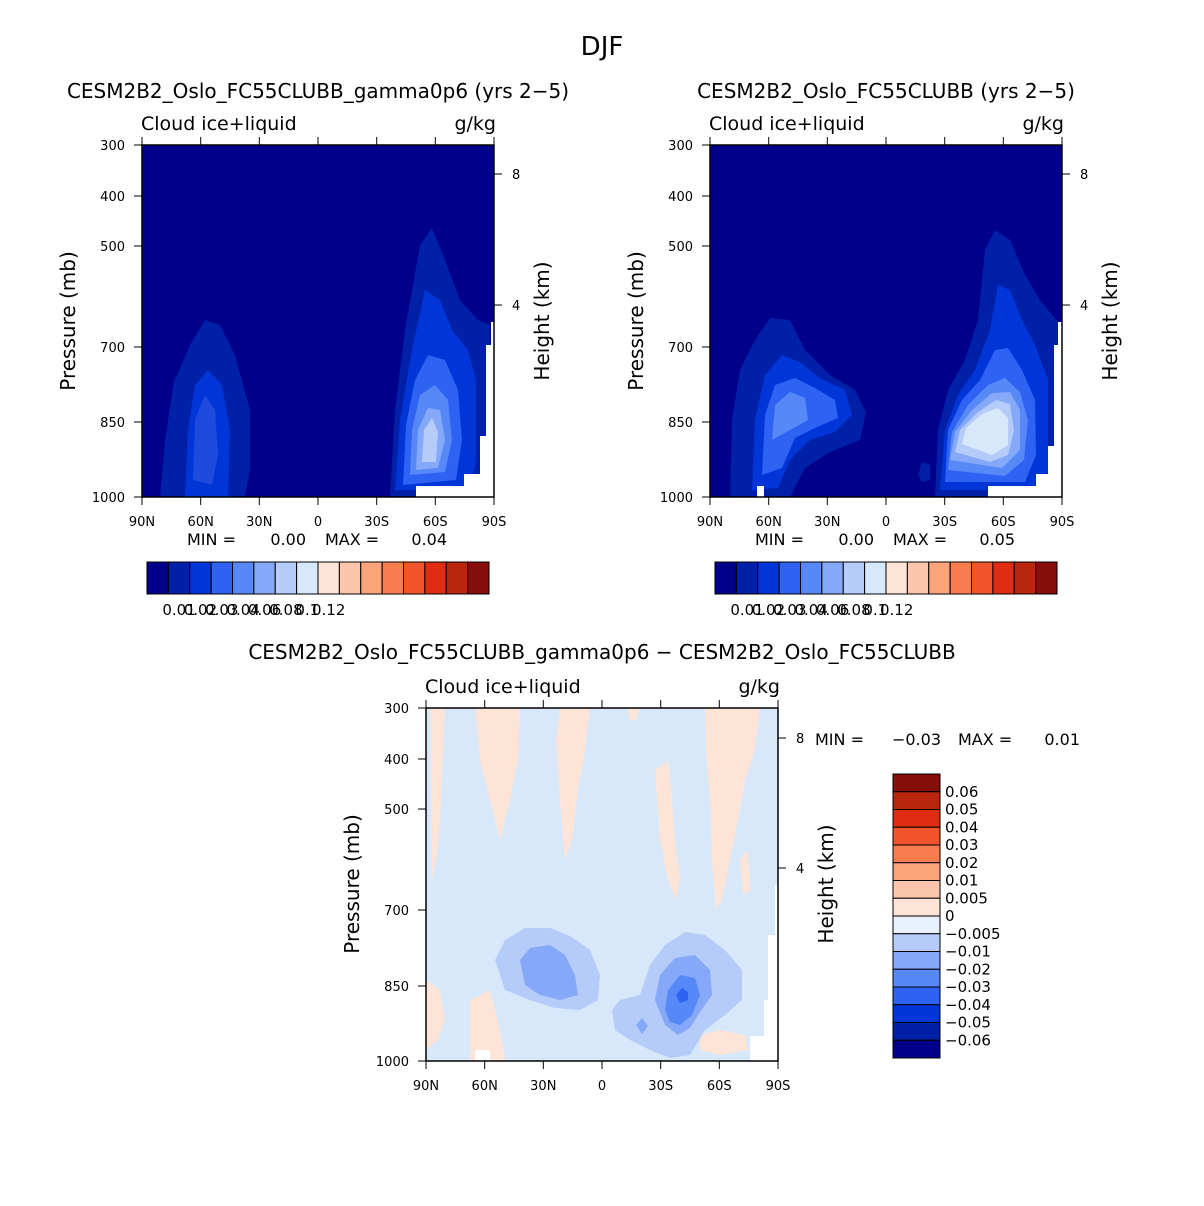  Describe the element at coordinates (112, 146) in the screenshot. I see `panel-1-ytick: 300` at that location.